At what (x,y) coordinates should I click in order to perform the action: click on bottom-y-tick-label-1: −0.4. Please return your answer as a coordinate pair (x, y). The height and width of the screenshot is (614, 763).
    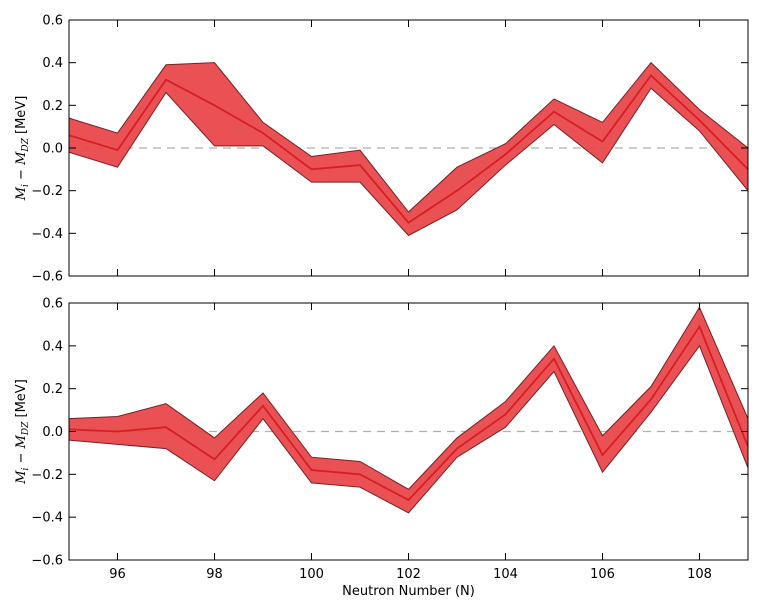
    Looking at the image, I should click on (47, 518).